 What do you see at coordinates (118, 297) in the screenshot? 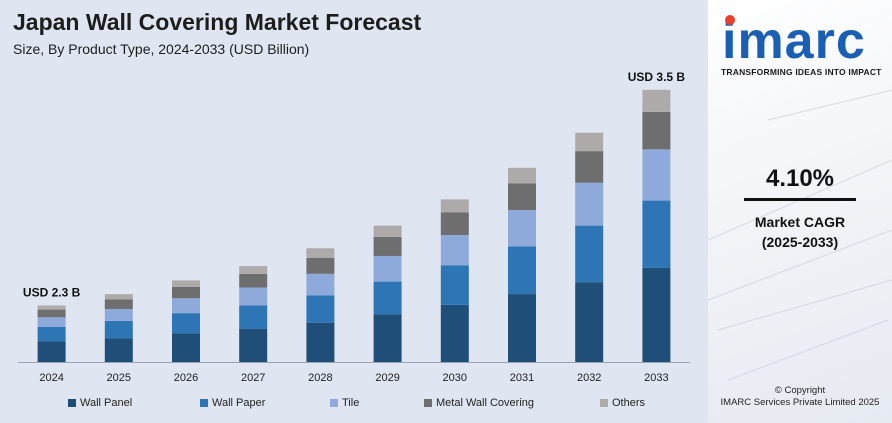
I see `bar-segment-others-2025` at bounding box center [118, 297].